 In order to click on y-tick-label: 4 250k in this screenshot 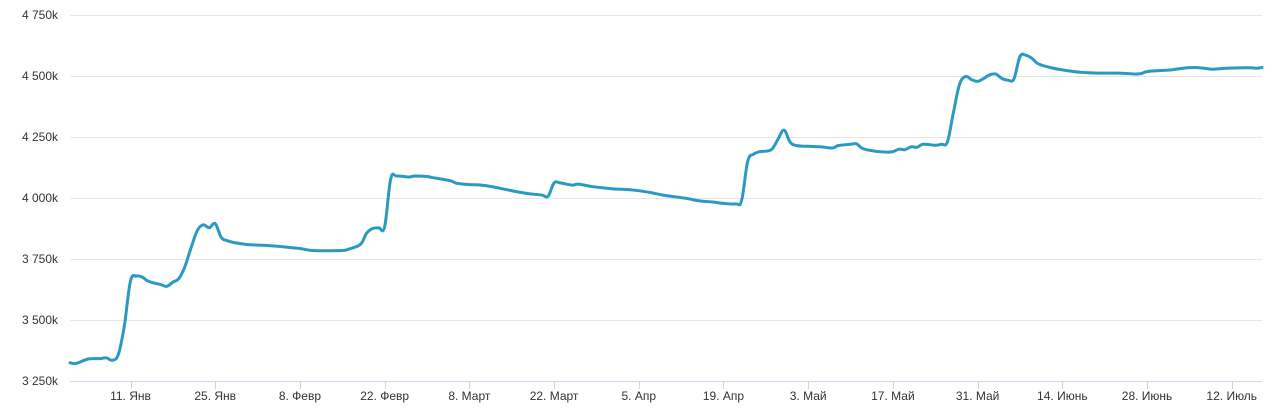, I will do `click(40, 137)`.